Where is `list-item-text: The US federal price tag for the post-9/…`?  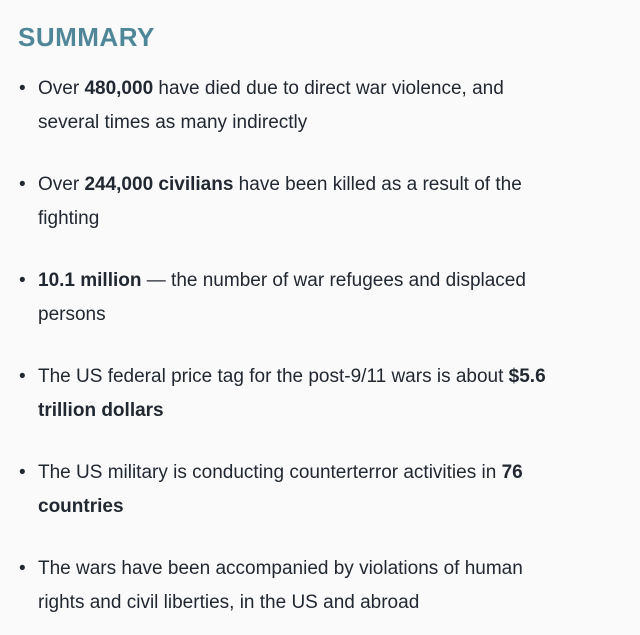 list-item-text: The US federal price tag for the post-9/… is located at coordinates (292, 393).